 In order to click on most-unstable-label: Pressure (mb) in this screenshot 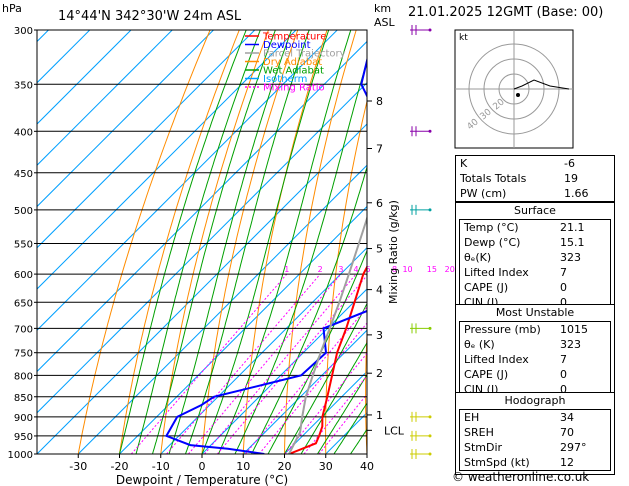, I will do `click(502, 329)`.